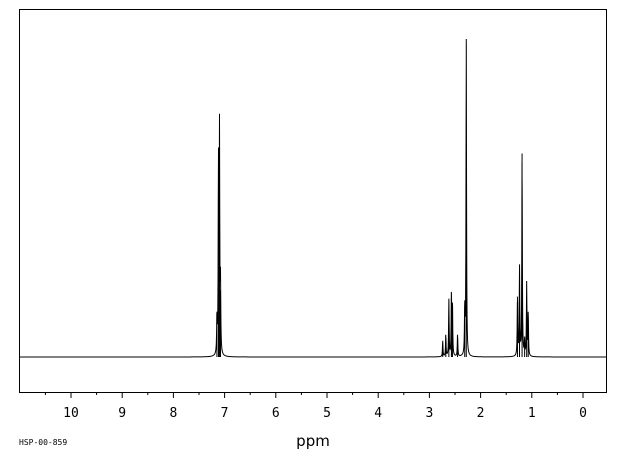  Describe the element at coordinates (313, 441) in the screenshot. I see `x-axis-title: ppm` at that location.